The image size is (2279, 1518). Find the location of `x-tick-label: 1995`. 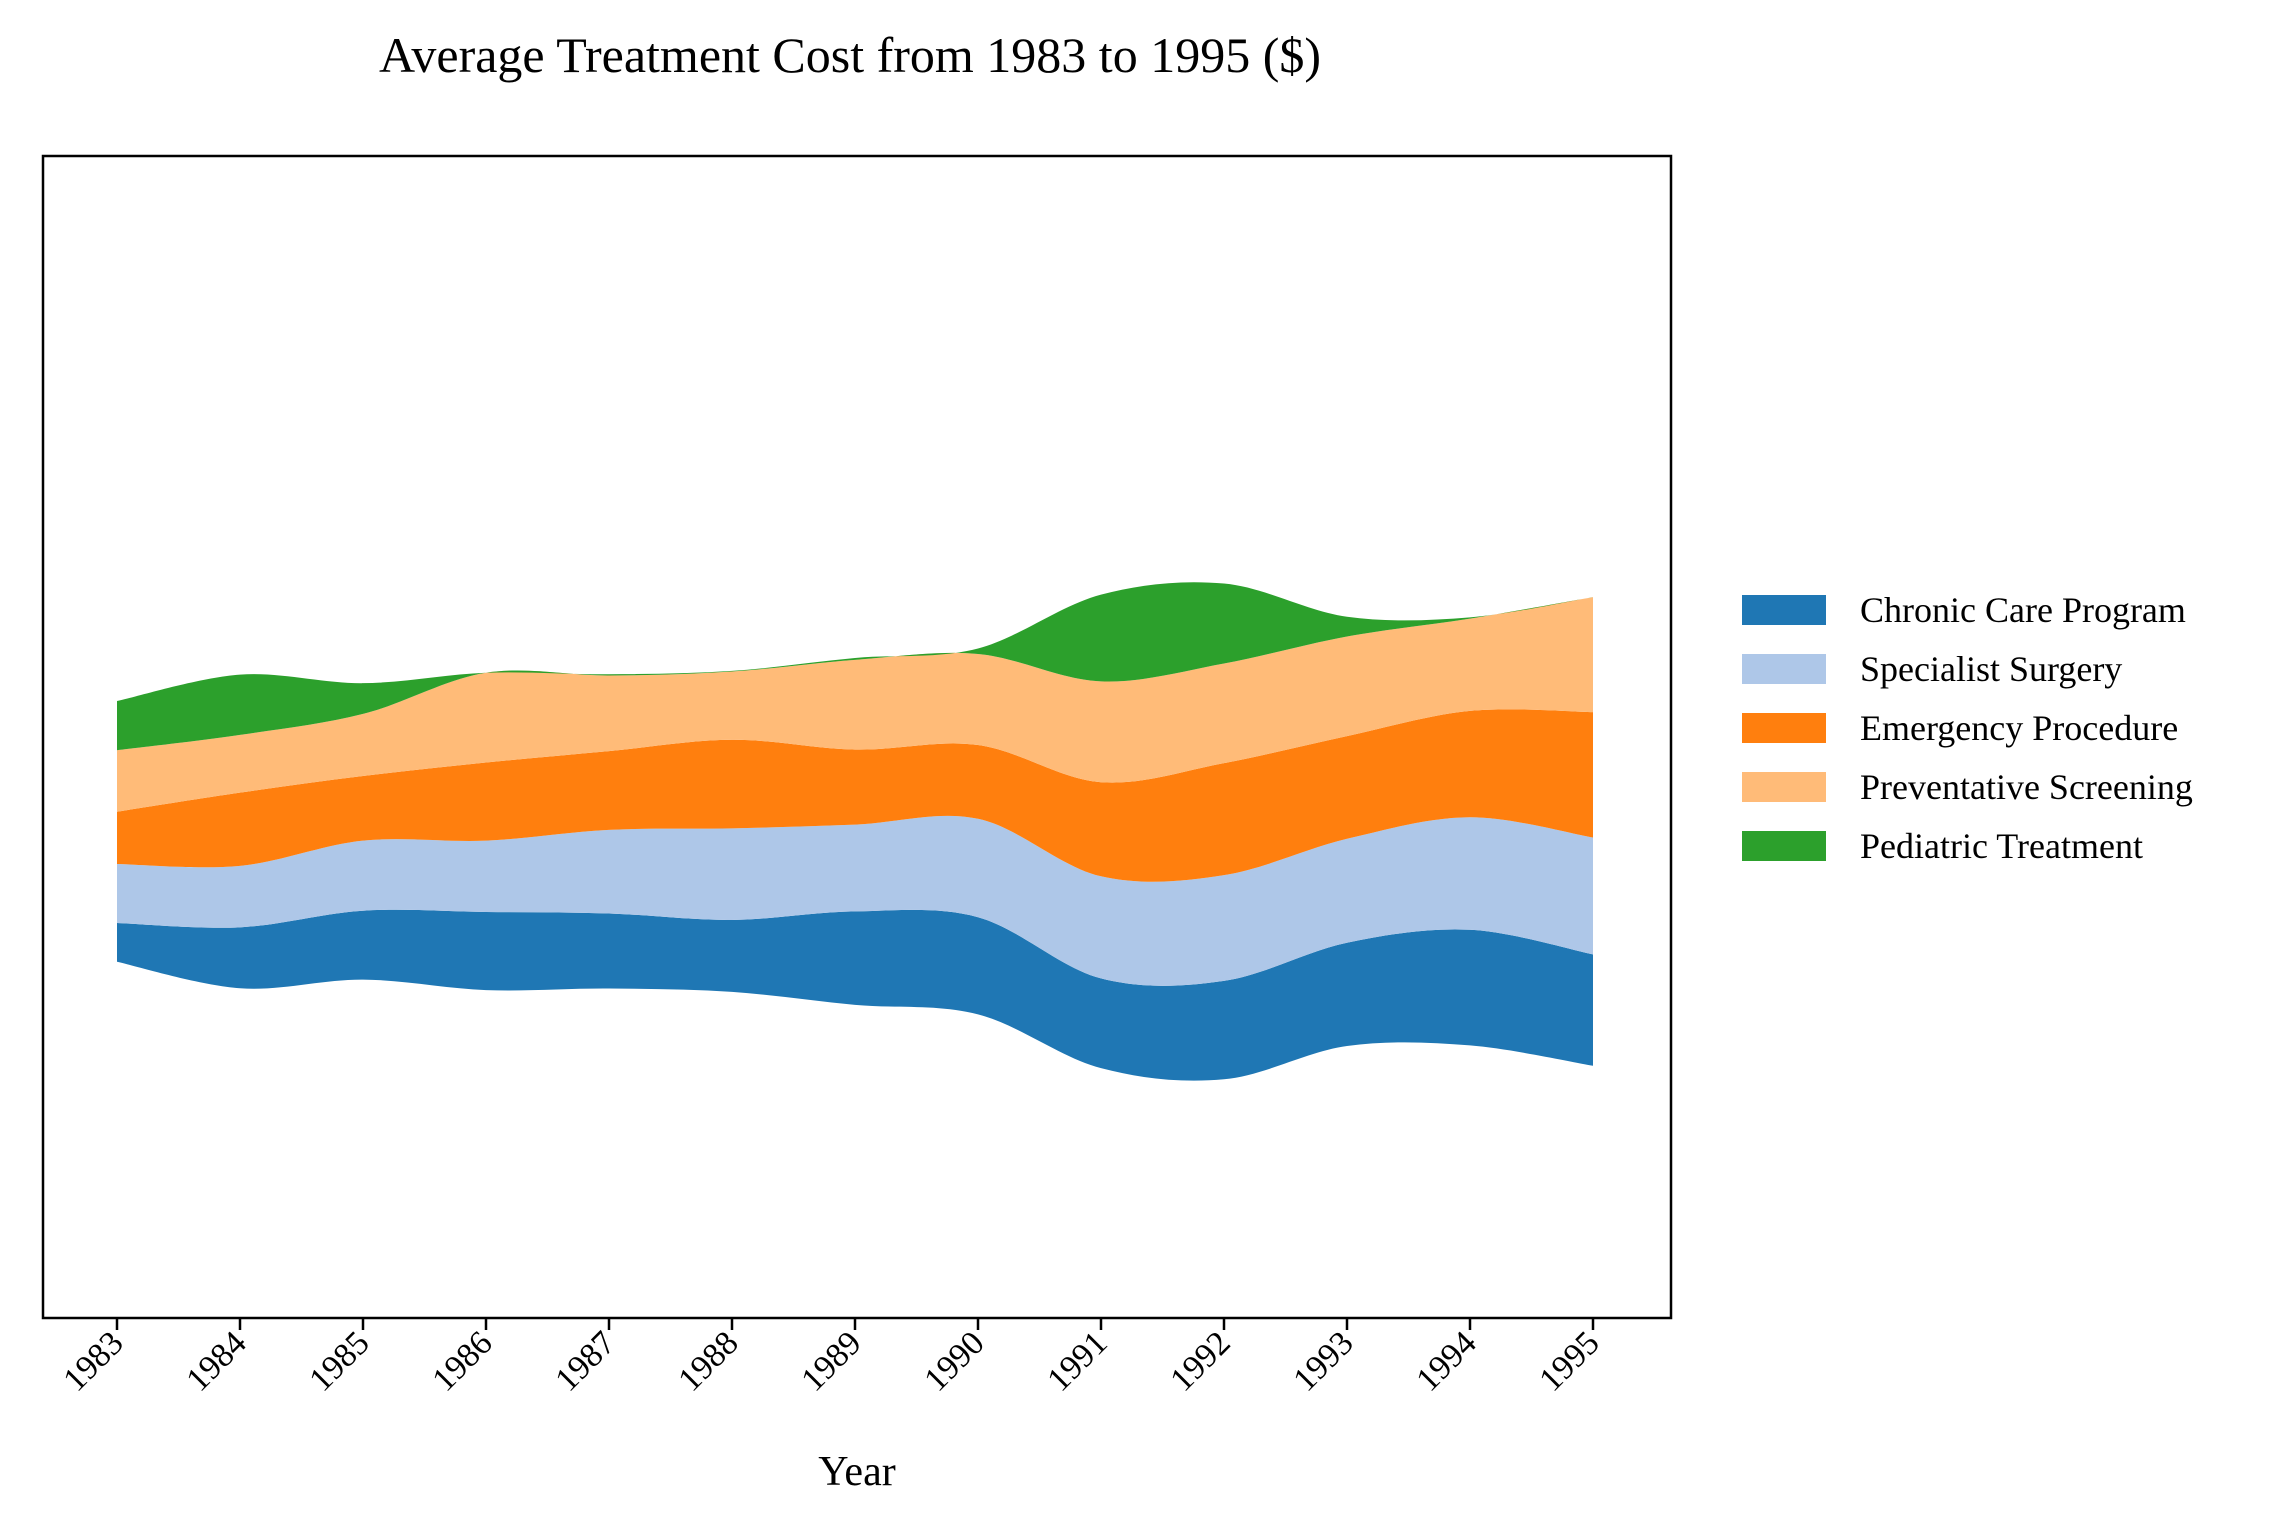

x-tick-label: 1995 is located at coordinates (1569, 1361).